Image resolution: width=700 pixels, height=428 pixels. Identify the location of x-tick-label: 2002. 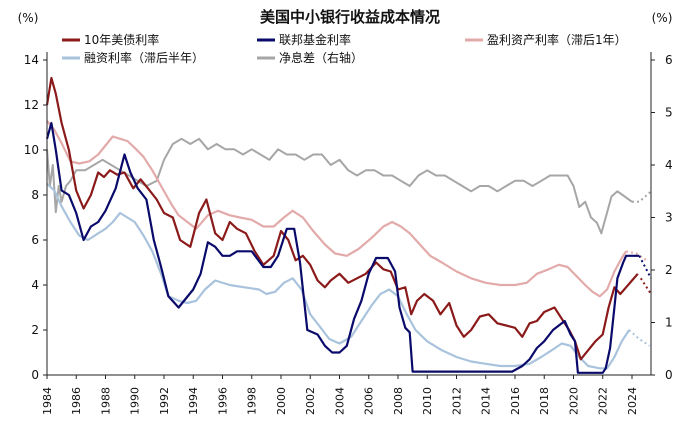
(310, 401).